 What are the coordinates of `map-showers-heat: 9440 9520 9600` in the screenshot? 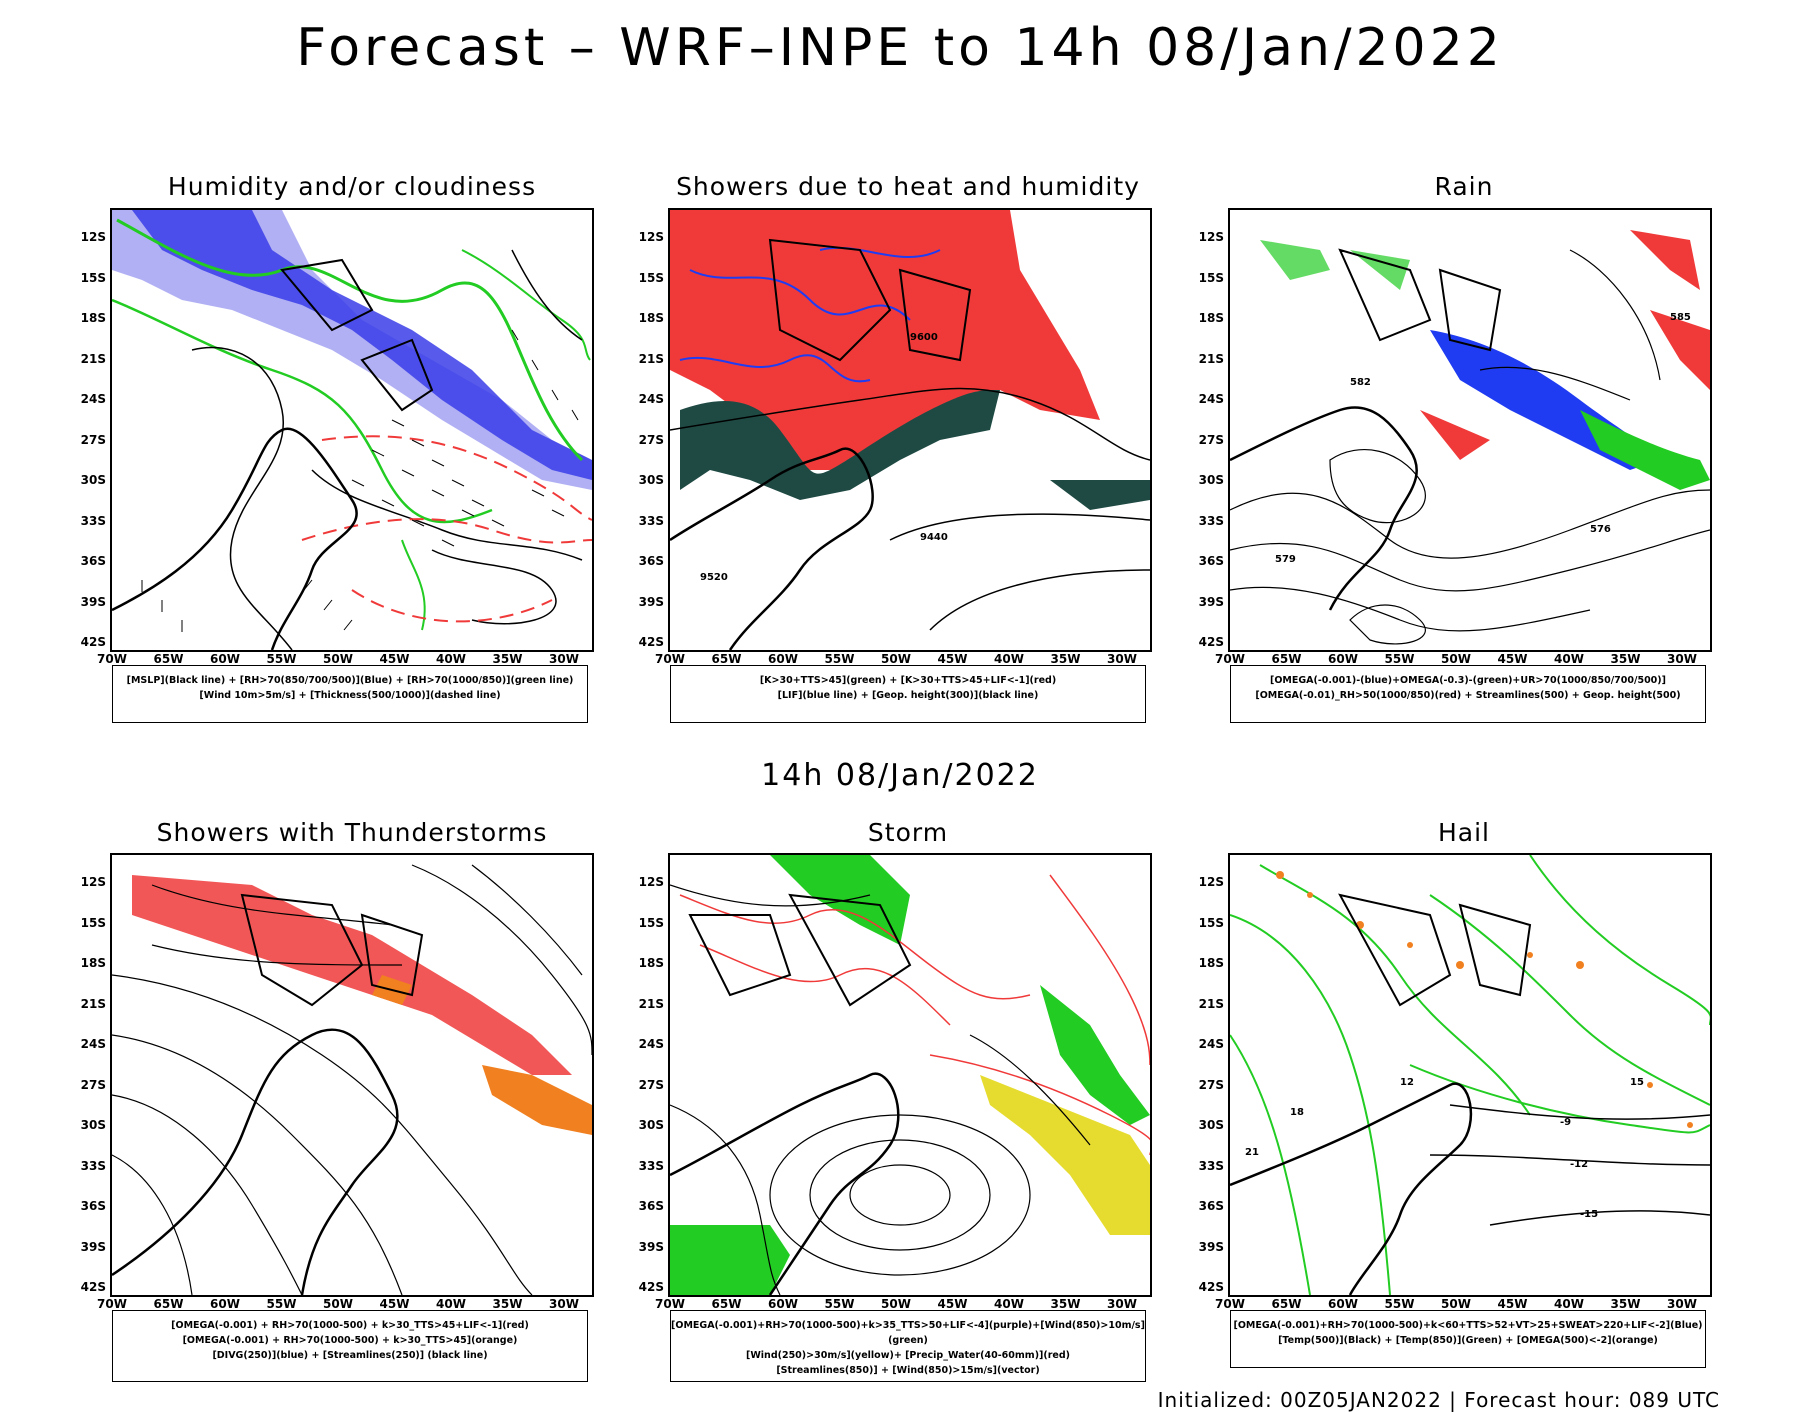 It's located at (910, 430).